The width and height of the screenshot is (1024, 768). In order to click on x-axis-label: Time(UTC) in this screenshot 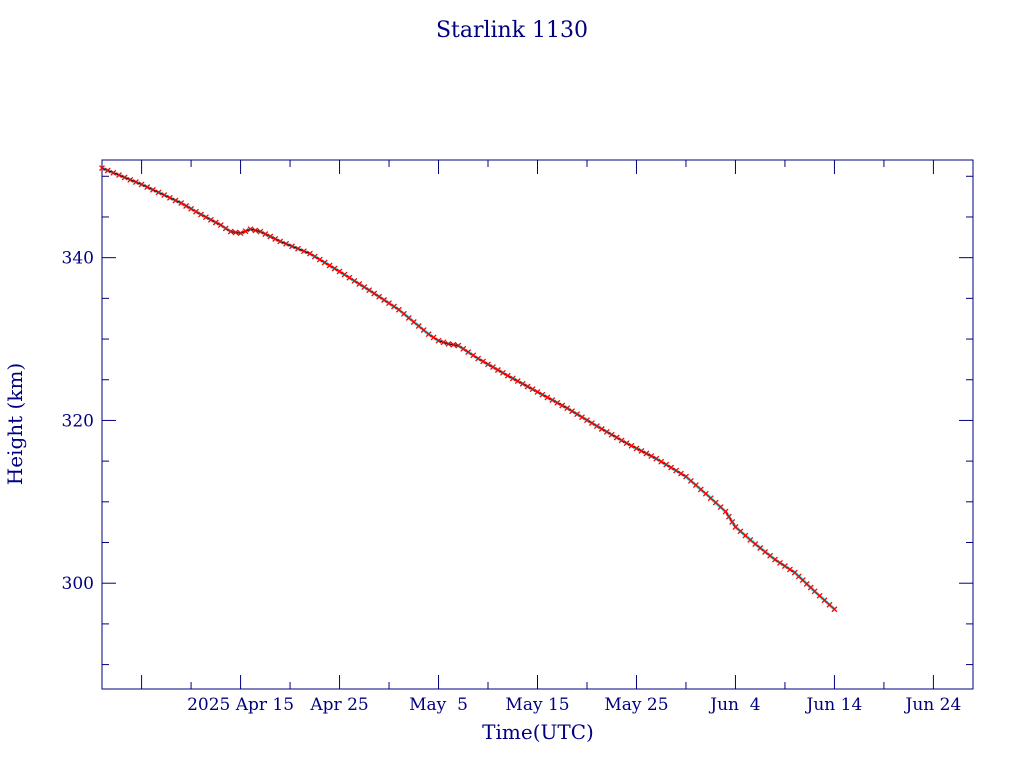, I will do `click(538, 732)`.